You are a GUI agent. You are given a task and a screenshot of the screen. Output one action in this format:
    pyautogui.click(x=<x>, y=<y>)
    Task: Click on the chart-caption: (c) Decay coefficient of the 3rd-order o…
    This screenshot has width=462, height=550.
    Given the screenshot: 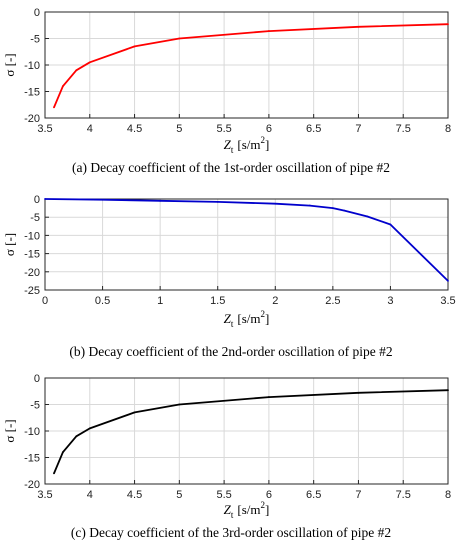 What is the action you would take?
    pyautogui.click(x=231, y=532)
    